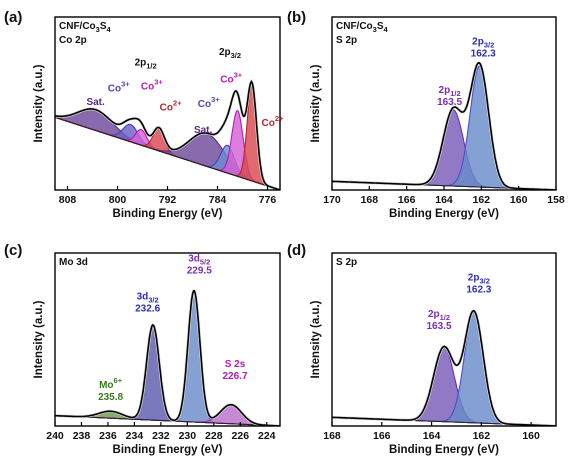 This screenshot has height=471, width=576. Describe the element at coordinates (218, 200) in the screenshot. I see `x-tick-label: 784` at that location.